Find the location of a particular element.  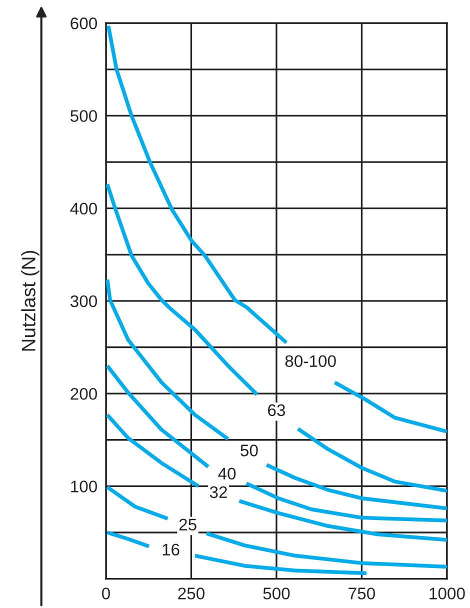

series-label: 32 is located at coordinates (218, 492).